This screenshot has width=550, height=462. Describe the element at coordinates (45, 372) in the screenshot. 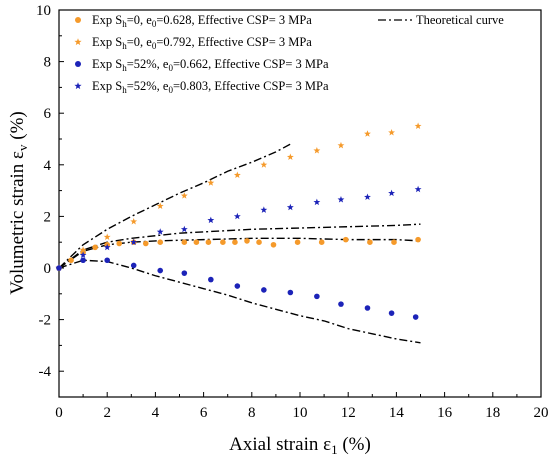

I see `y-tick-label: -4` at that location.